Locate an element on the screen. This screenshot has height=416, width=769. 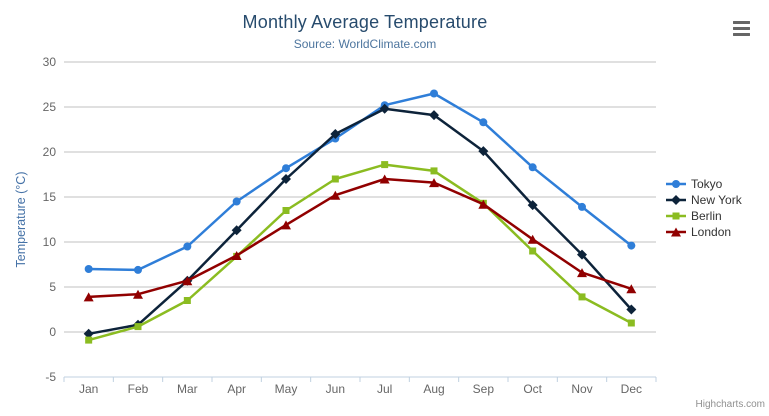
legend-marker-triangle-icon is located at coordinates (676, 231).